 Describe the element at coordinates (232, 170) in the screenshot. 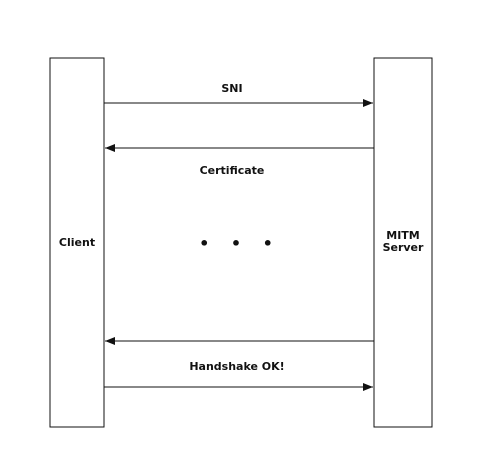

I see `certificate-label: Certificate` at that location.